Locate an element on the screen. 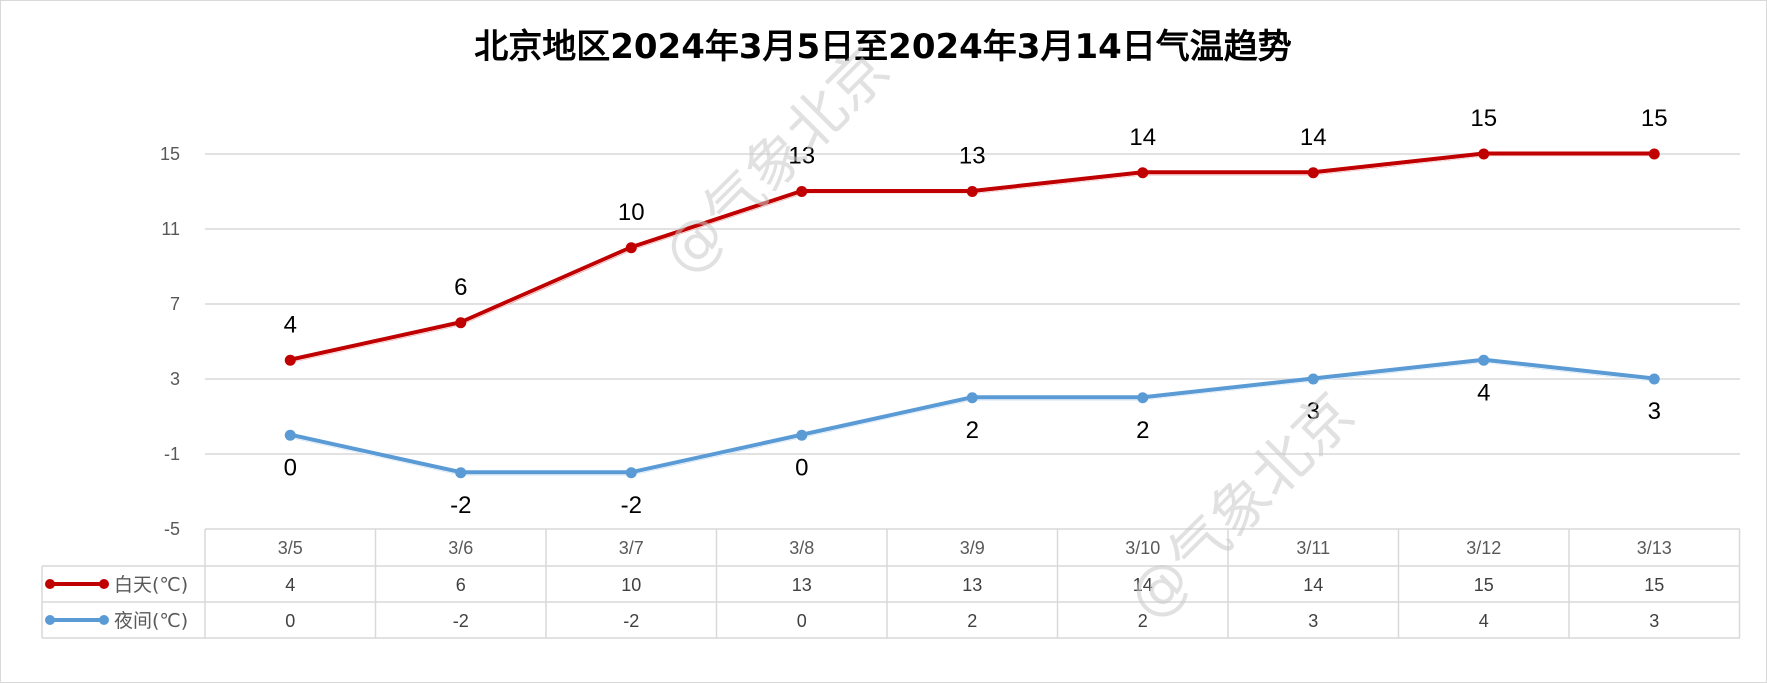 The width and height of the screenshot is (1767, 683). y-tick-label: -1 is located at coordinates (172, 454).